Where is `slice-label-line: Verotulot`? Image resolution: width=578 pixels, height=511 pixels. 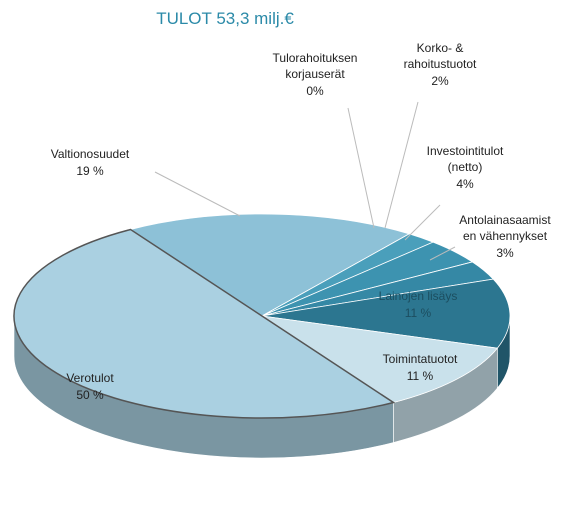
slice-label-line: Verotulot is located at coordinates (90, 378).